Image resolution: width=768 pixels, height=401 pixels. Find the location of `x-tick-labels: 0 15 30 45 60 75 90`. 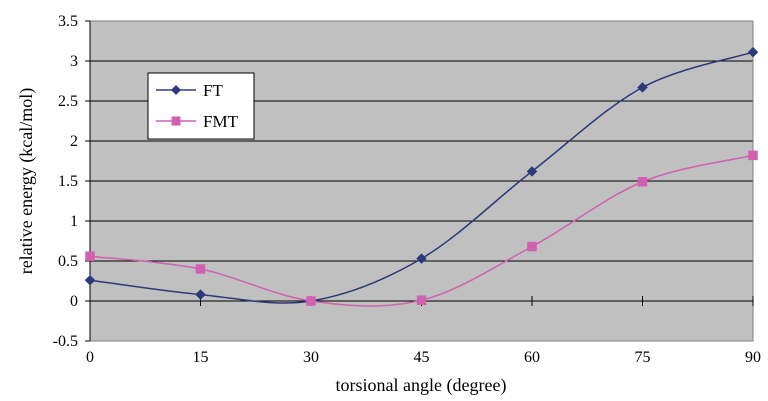

x-tick-labels: 0 15 30 45 60 75 90 is located at coordinates (423, 357).